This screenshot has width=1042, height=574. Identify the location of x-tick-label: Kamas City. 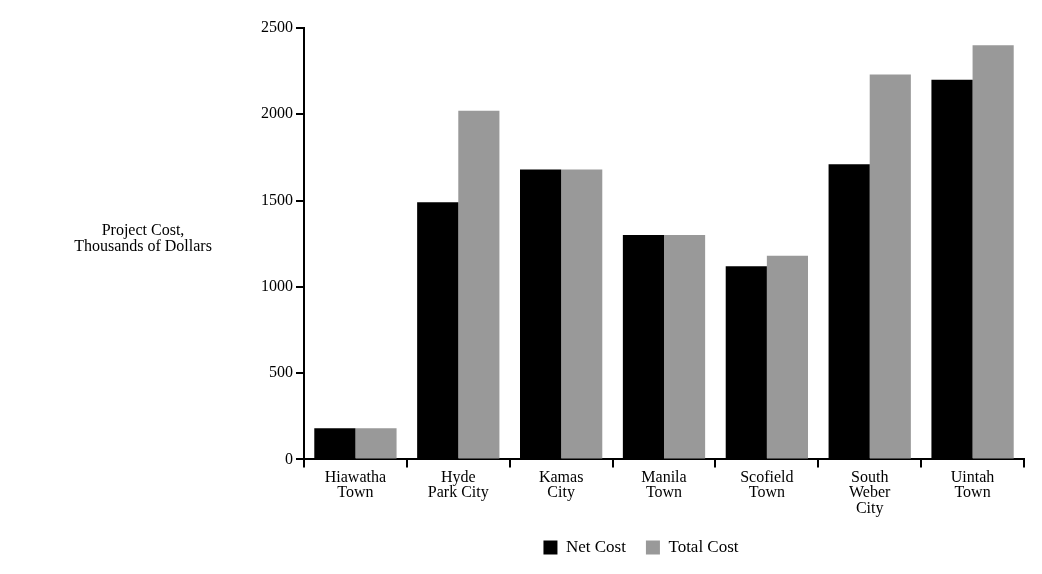
(561, 485).